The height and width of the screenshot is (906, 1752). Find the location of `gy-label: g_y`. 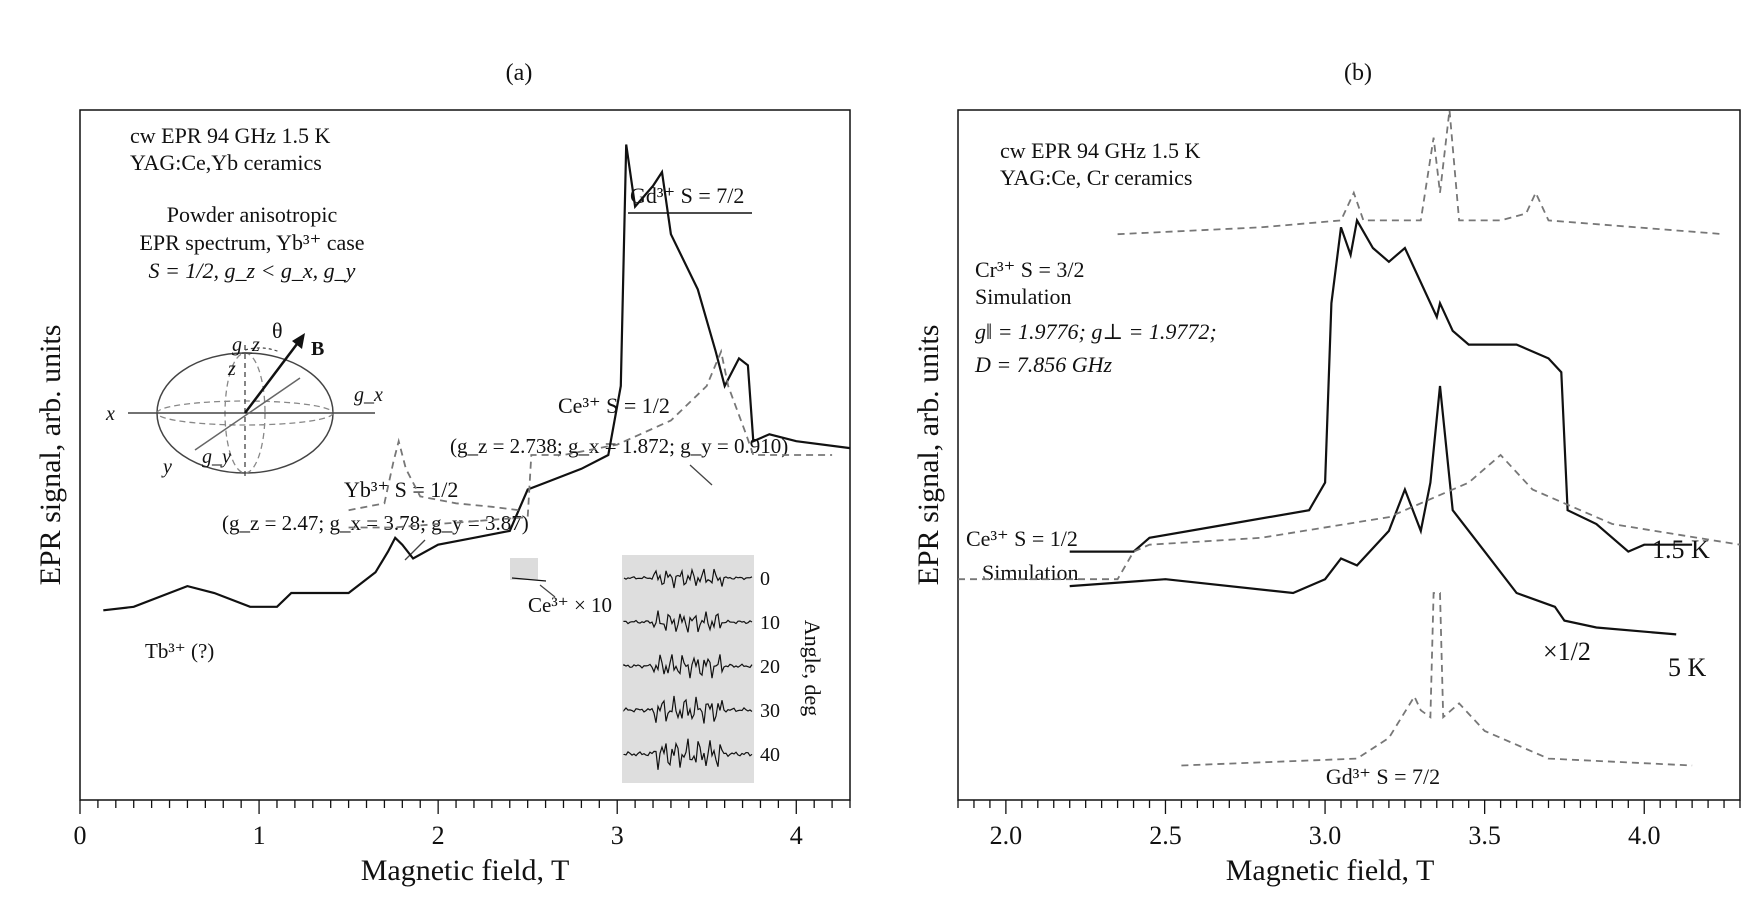

gy-label: g_y is located at coordinates (216, 457).